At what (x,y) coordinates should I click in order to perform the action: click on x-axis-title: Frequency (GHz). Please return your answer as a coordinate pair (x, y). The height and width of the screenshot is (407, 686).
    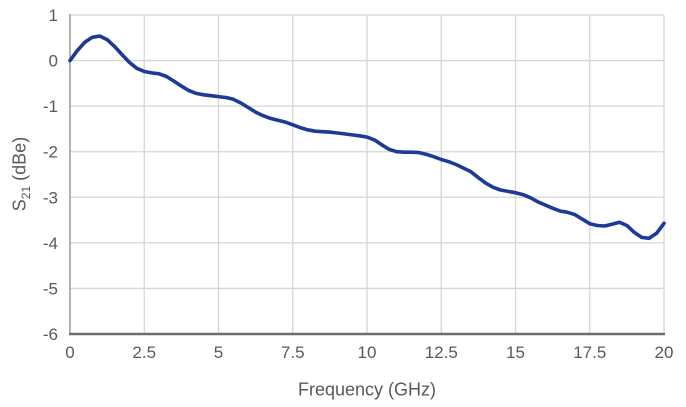
    Looking at the image, I should click on (367, 389).